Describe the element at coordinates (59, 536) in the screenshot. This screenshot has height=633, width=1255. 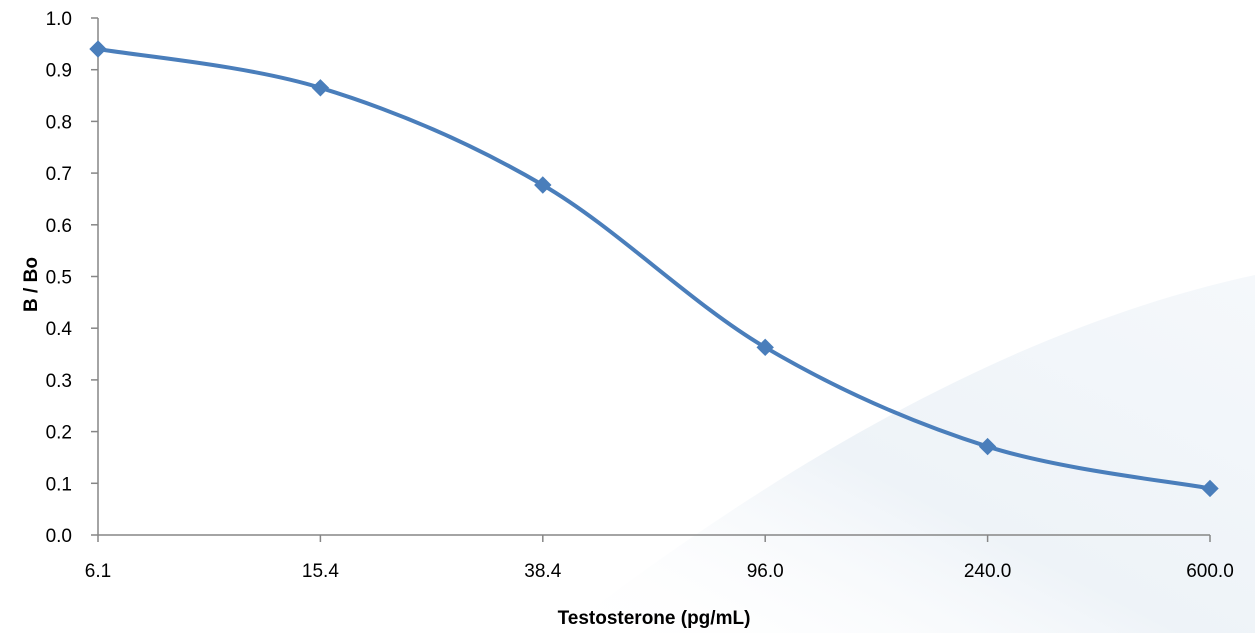
I see `y-tick-label: 0.0` at that location.